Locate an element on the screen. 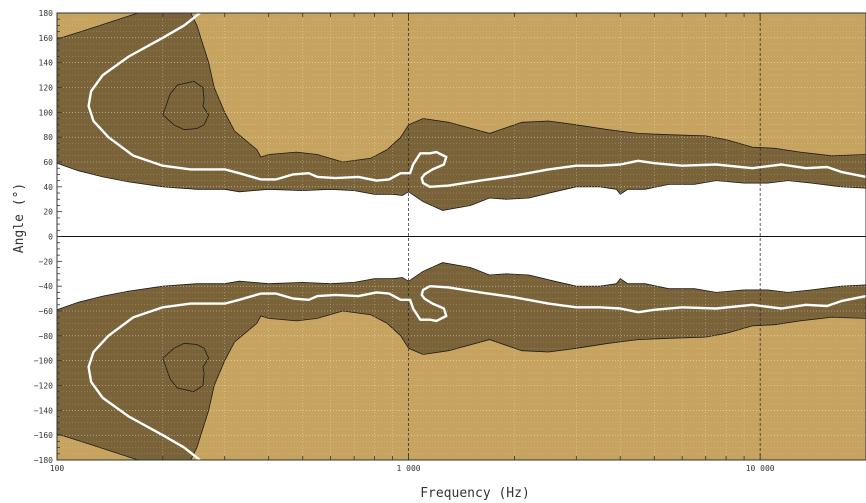 Image resolution: width=866 pixels, height=503 pixels. y-tick-label: −180 is located at coordinates (43, 460).